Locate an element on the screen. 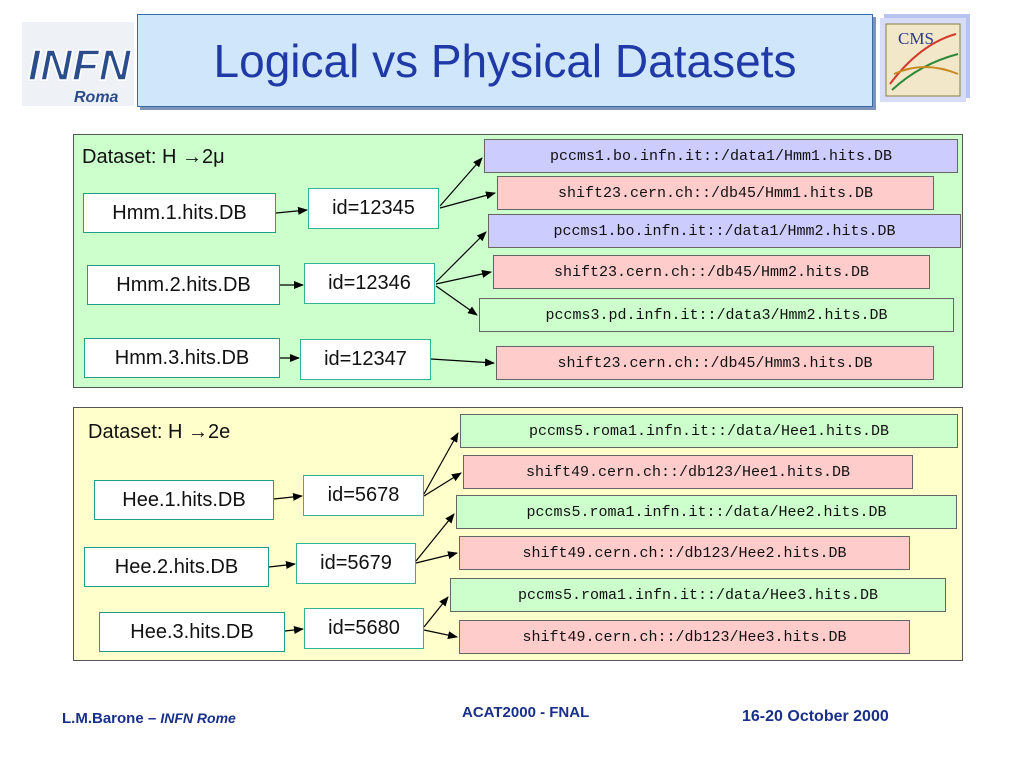 This screenshot has height=768, width=1024. physical-file-hmm3-cern: shift23.cern.ch::/db45/Hmm3.hits.DB is located at coordinates (715, 363).